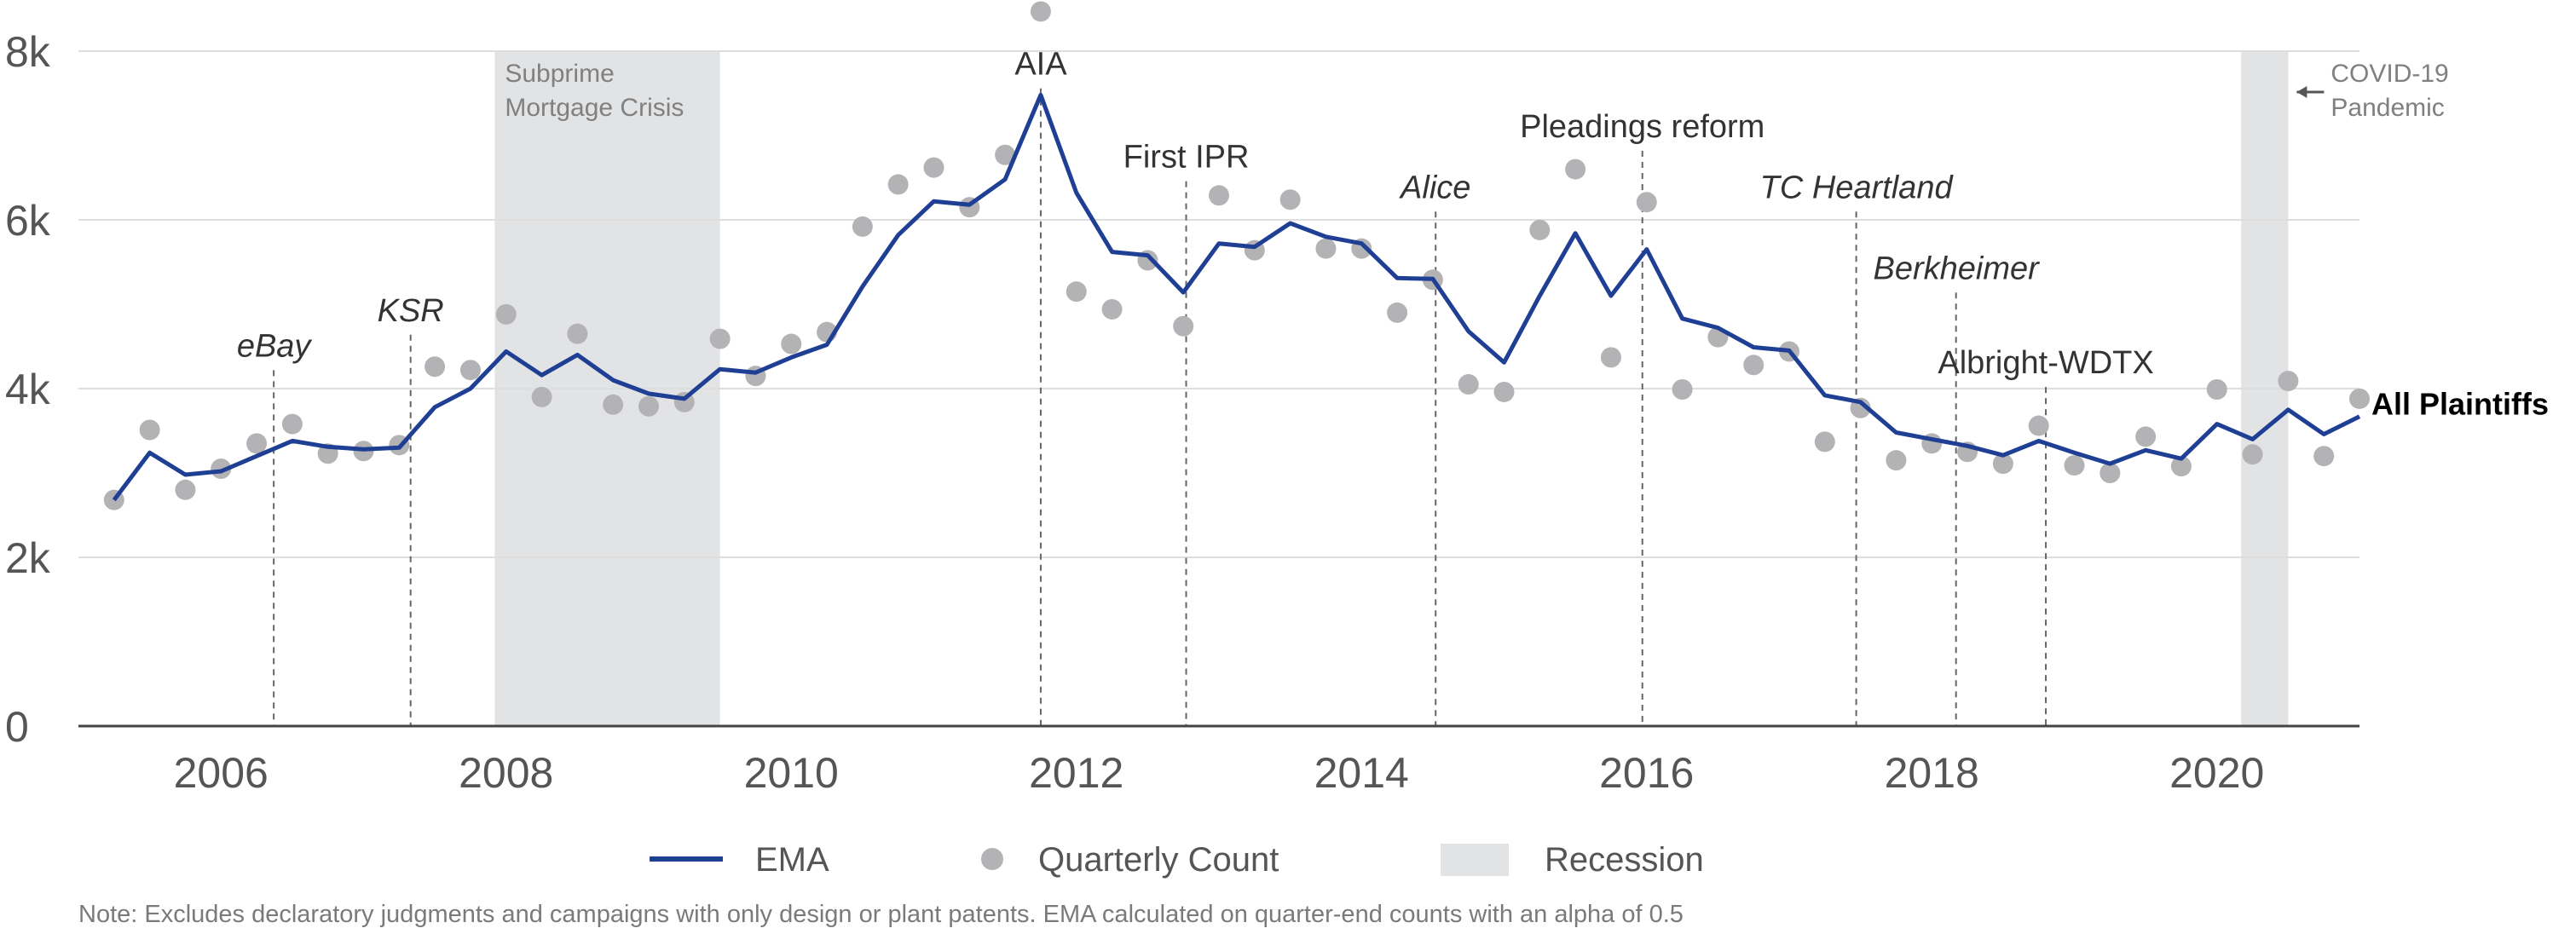 Image resolution: width=2576 pixels, height=934 pixels. What do you see at coordinates (506, 773) in the screenshot?
I see `x-tick-label: 2008` at bounding box center [506, 773].